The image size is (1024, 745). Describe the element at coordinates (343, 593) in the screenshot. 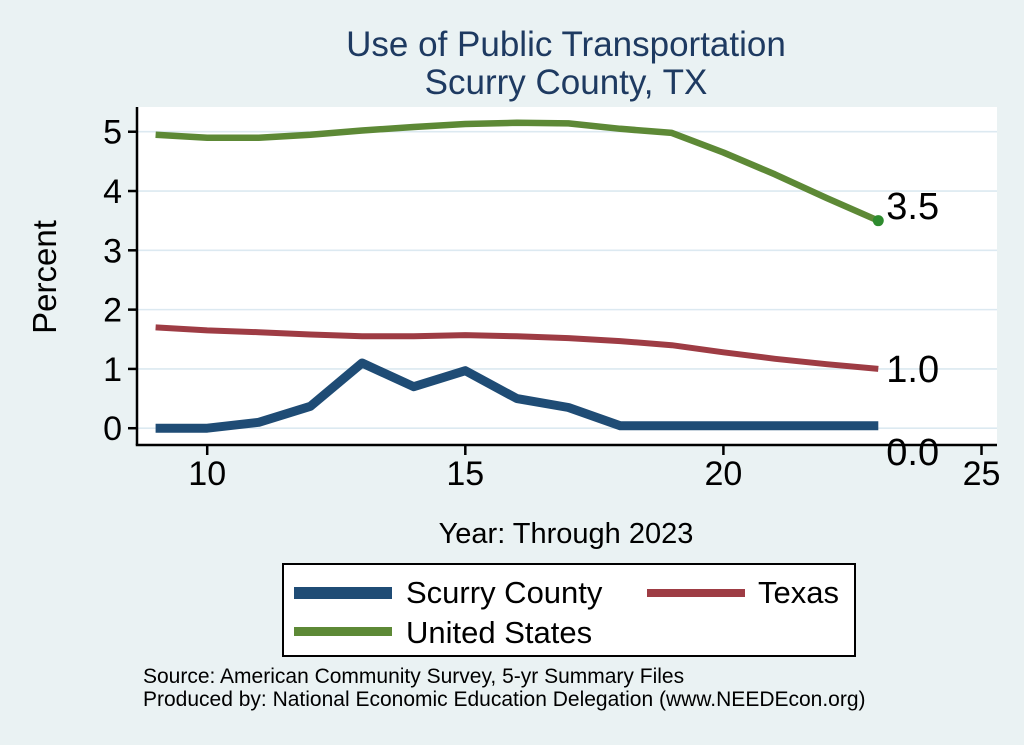

I see `legend-swatch-scurry-county` at that location.